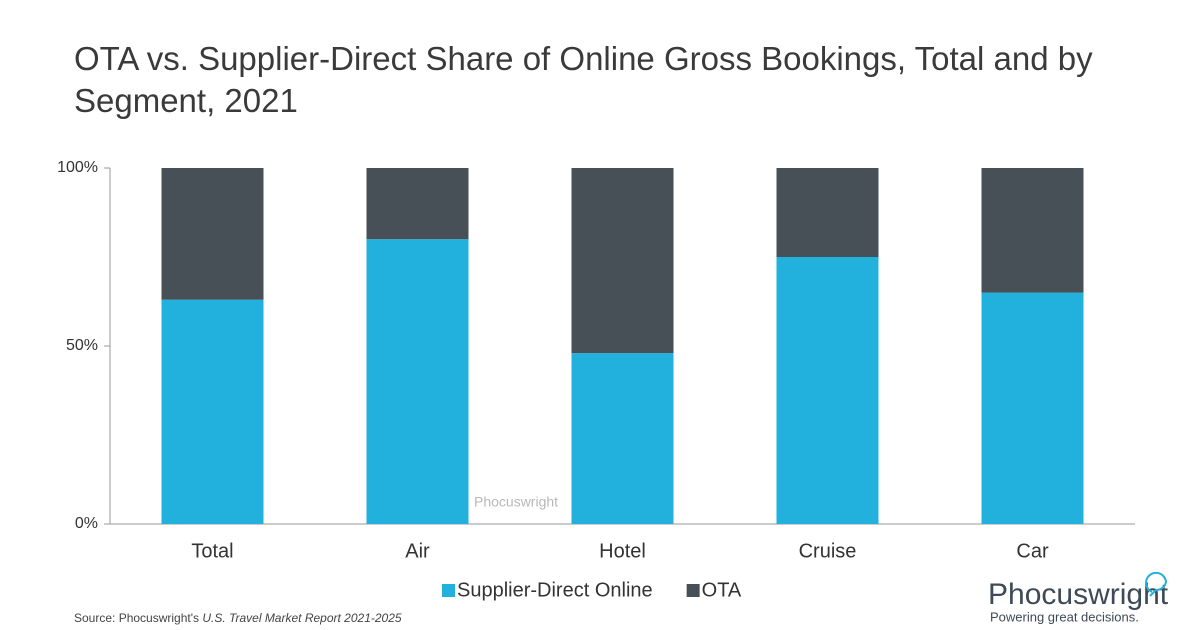 Image resolution: width=1200 pixels, height=630 pixels. What do you see at coordinates (86, 523) in the screenshot?
I see `y-tick-label: 0%` at bounding box center [86, 523].